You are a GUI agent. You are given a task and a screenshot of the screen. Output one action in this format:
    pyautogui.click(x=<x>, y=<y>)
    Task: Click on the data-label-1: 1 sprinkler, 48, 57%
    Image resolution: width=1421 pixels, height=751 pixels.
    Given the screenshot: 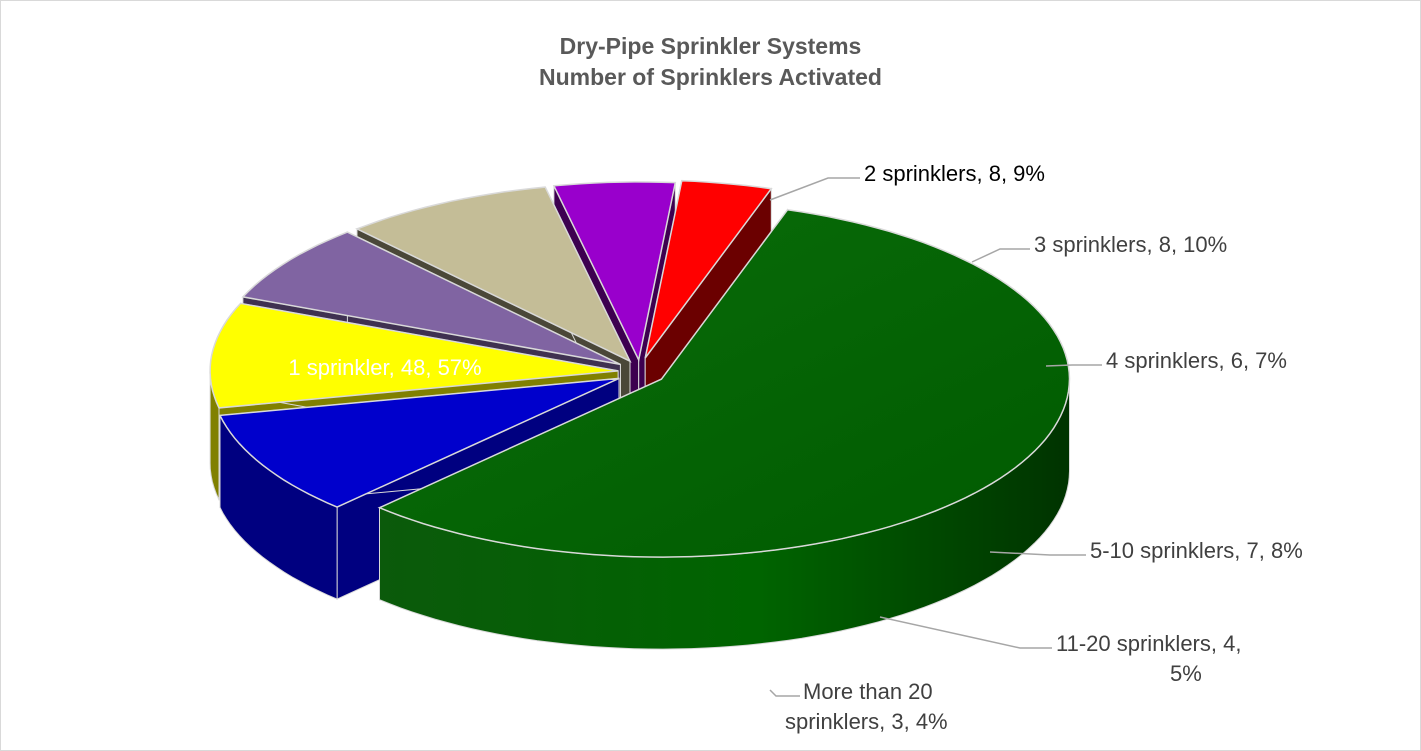 What is the action you would take?
    pyautogui.click(x=384, y=367)
    